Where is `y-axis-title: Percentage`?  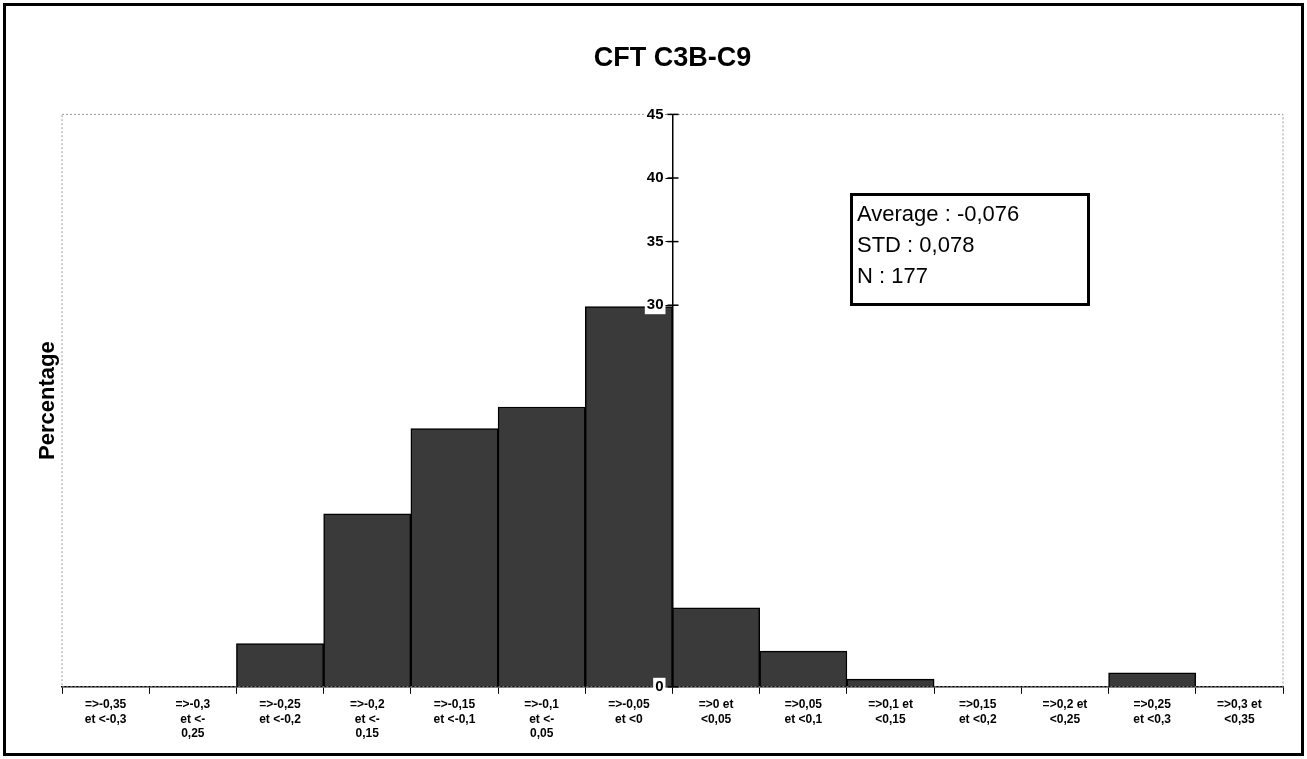 y-axis-title: Percentage is located at coordinates (47, 400).